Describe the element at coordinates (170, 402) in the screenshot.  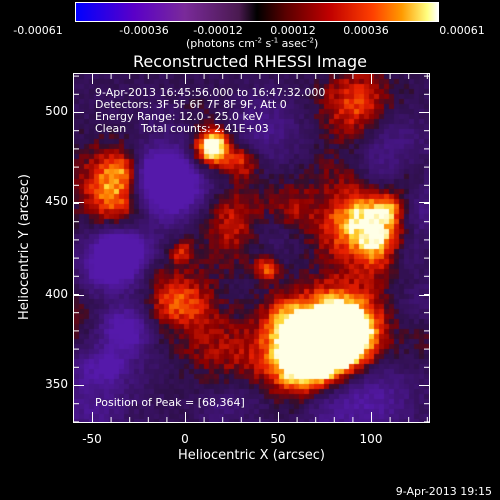
I see `annotation-peak-position: Position of Peak = [68,364]` at that location.